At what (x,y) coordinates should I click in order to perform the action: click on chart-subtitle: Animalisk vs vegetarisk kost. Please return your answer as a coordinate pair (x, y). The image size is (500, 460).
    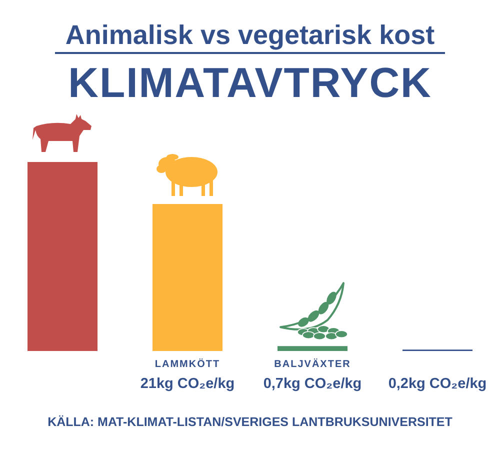
    Looking at the image, I should click on (250, 35).